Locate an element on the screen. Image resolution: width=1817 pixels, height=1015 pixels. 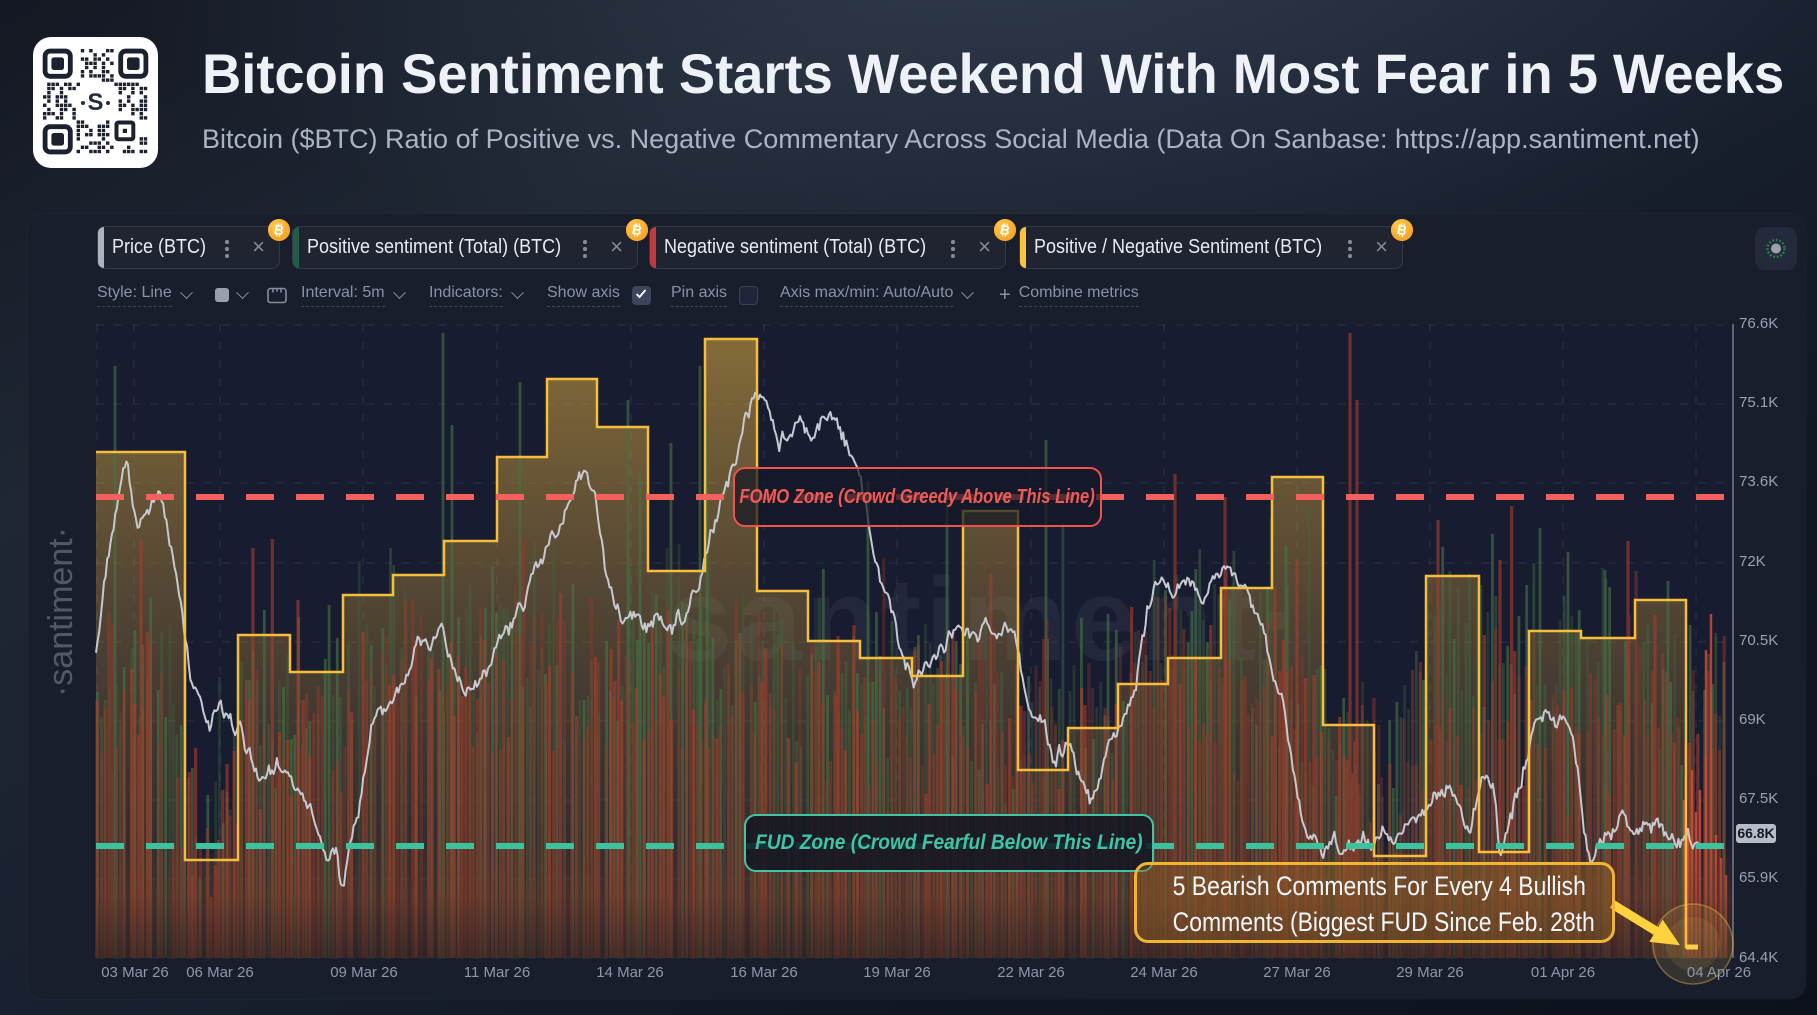
svg-text: ·santiment· is located at coordinates (61, 612).